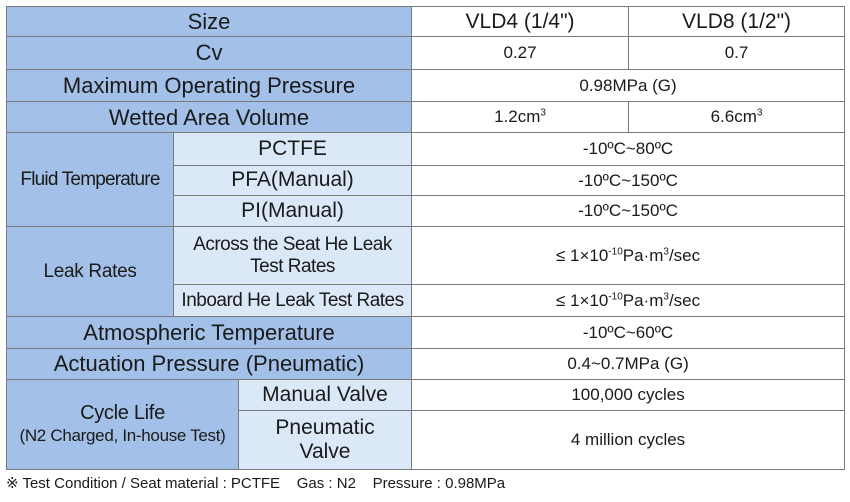 The width and height of the screenshot is (850, 502). I want to click on fluid-temperature-label: Fluid Temperature, so click(90, 180).